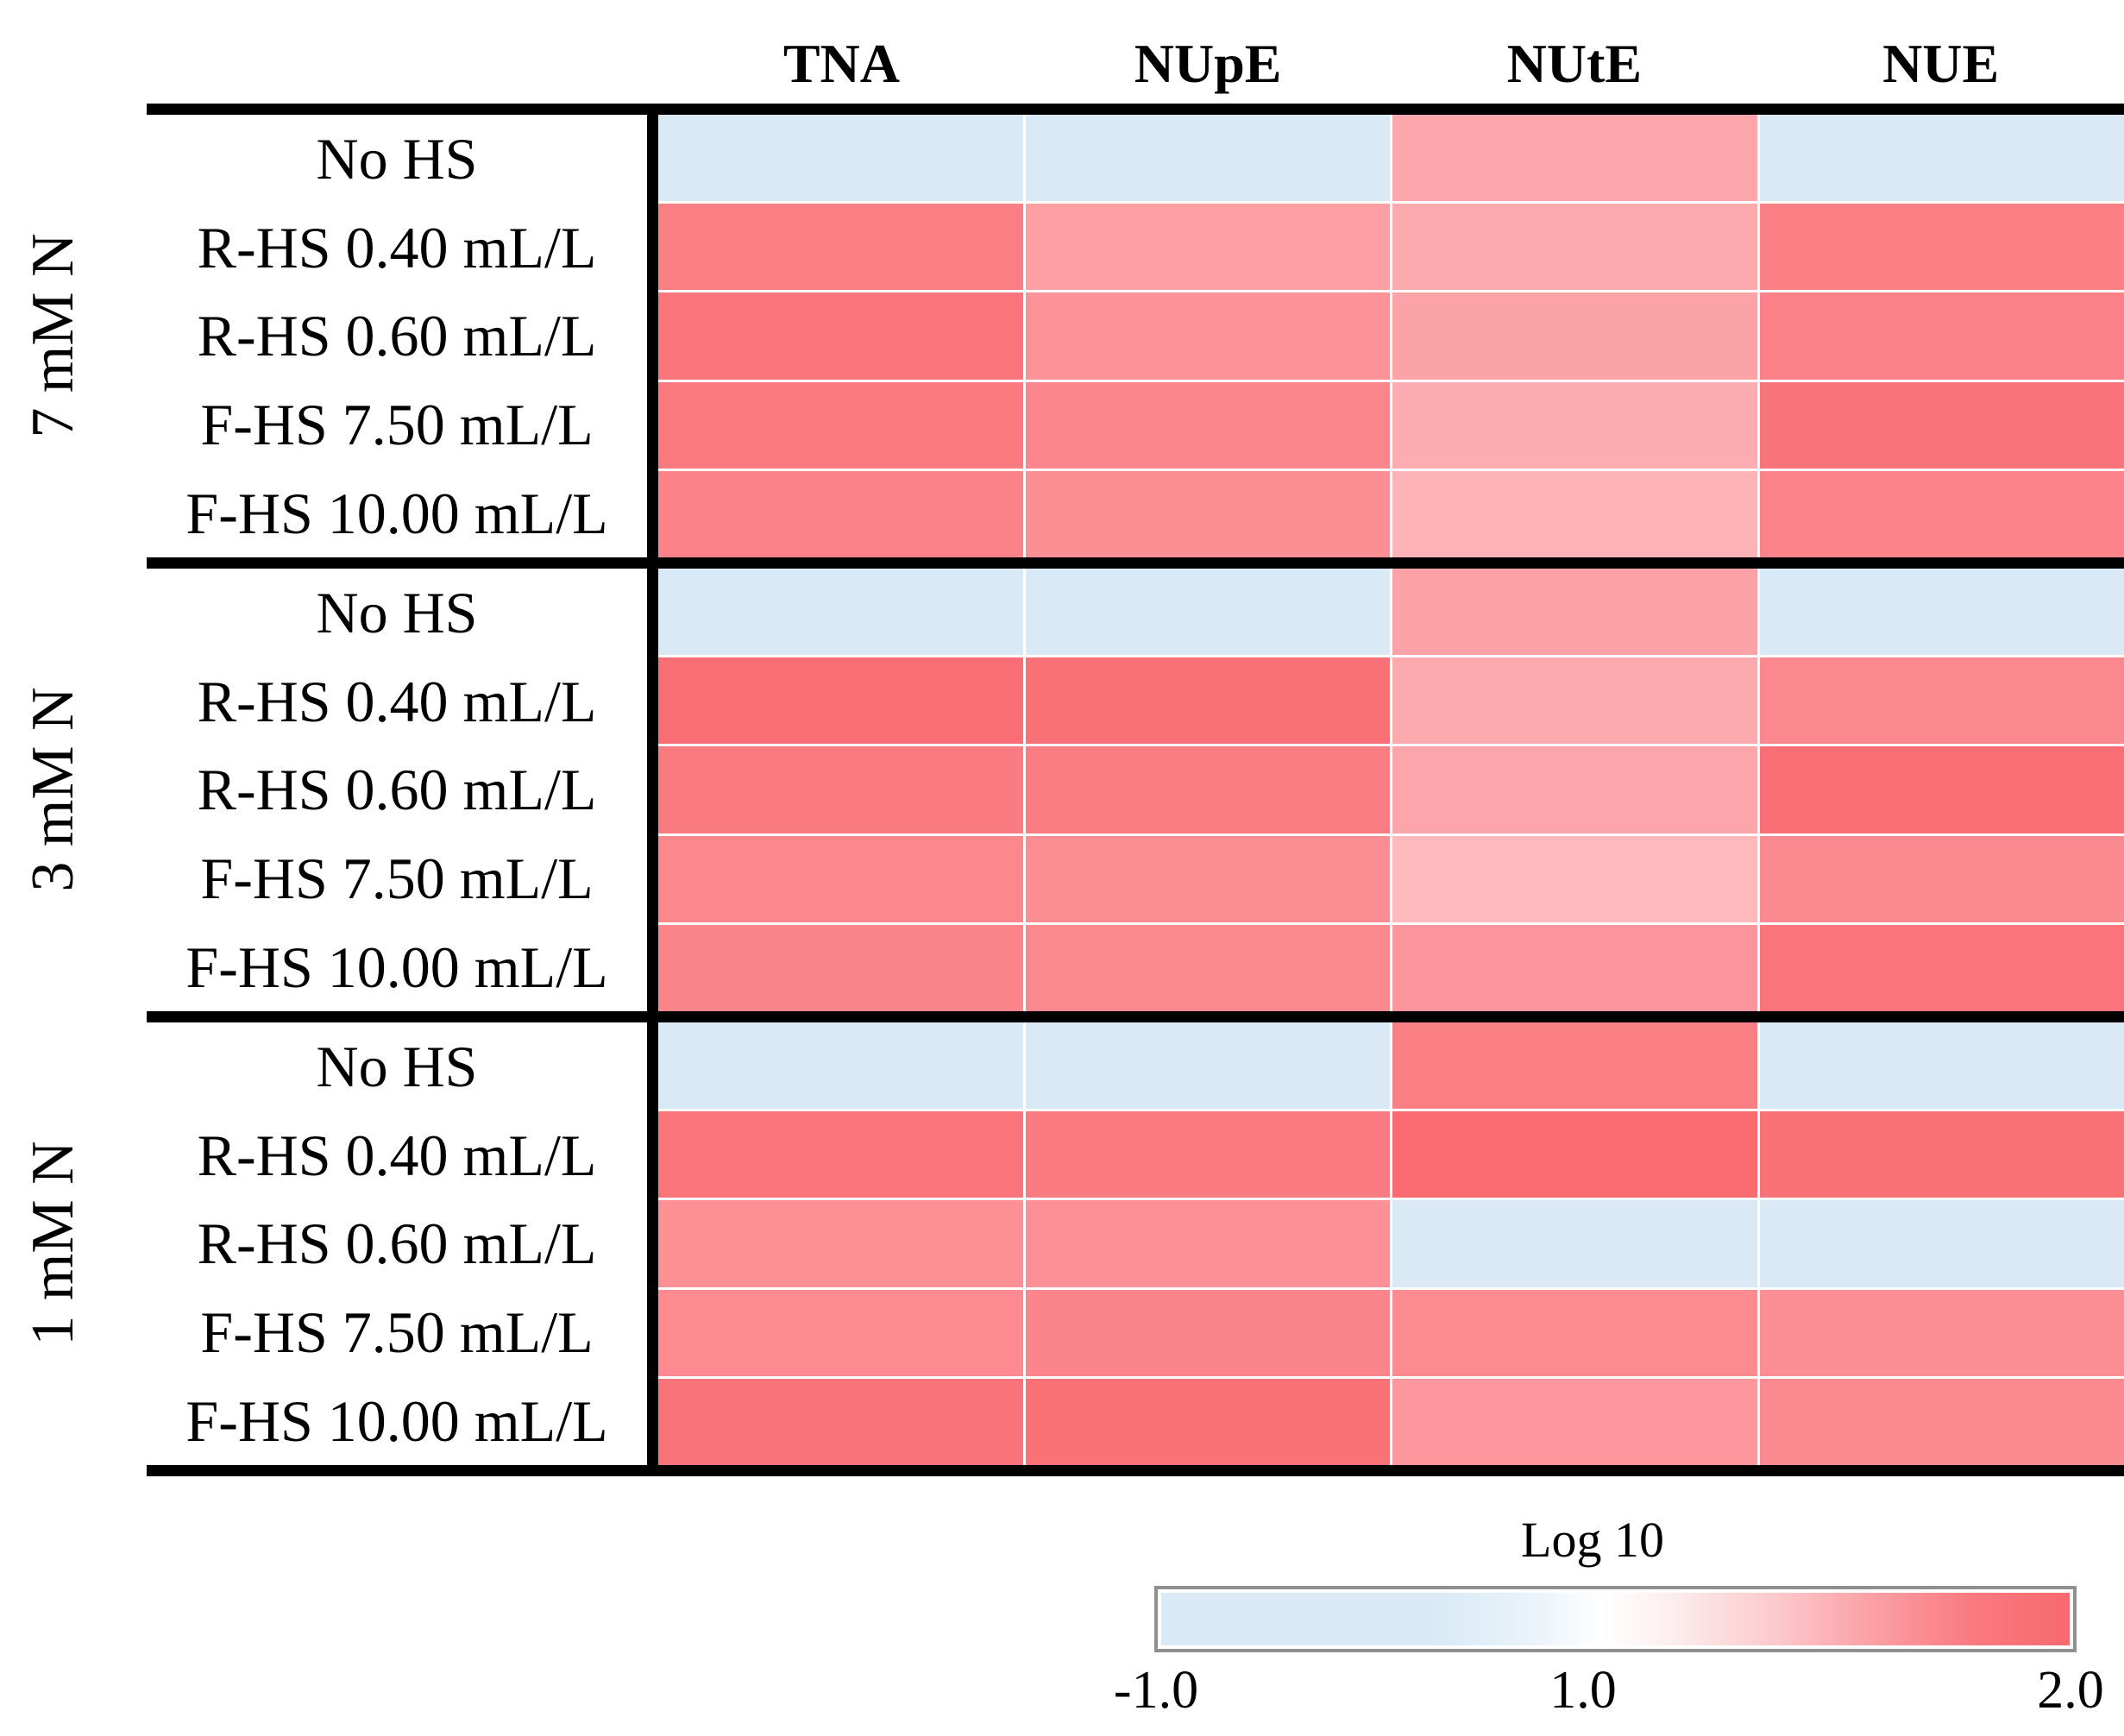  I want to click on column-header-nupe: NUpE, so click(1208, 63).